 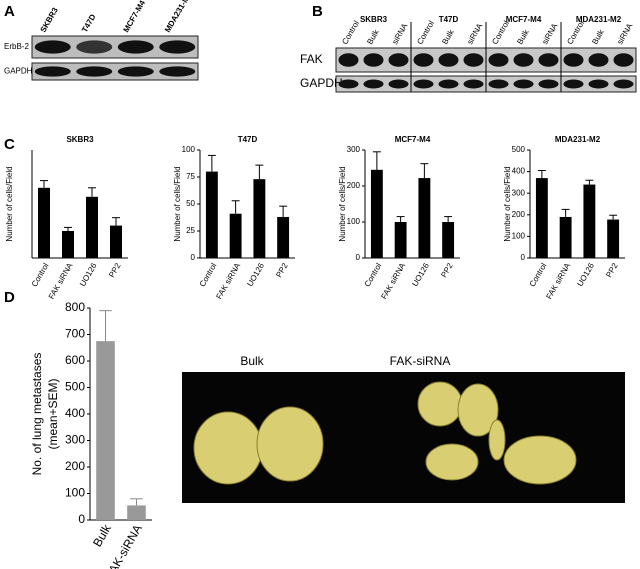 I want to click on blot-group-label: T47D, so click(x=449, y=19).